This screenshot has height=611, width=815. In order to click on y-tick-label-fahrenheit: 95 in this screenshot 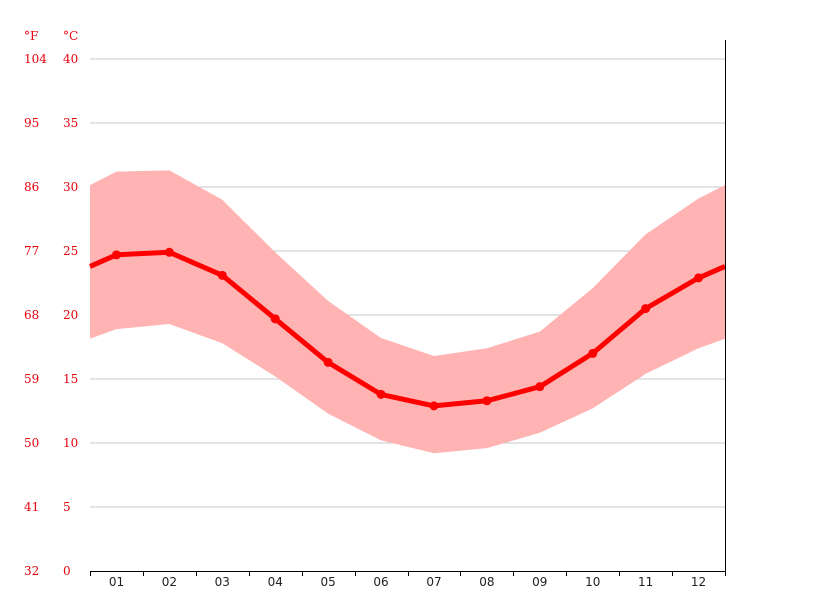, I will do `click(31, 123)`.